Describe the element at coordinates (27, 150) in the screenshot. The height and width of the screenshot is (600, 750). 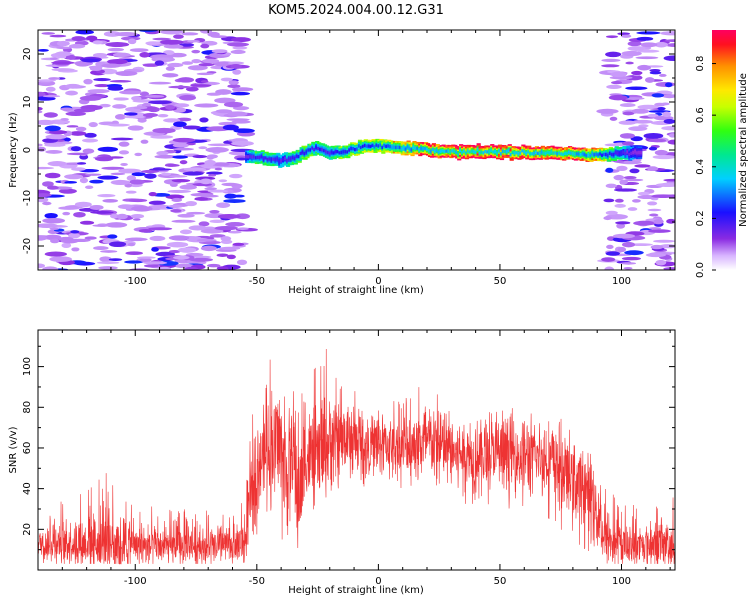
I see `y-tick-label: 0` at that location.